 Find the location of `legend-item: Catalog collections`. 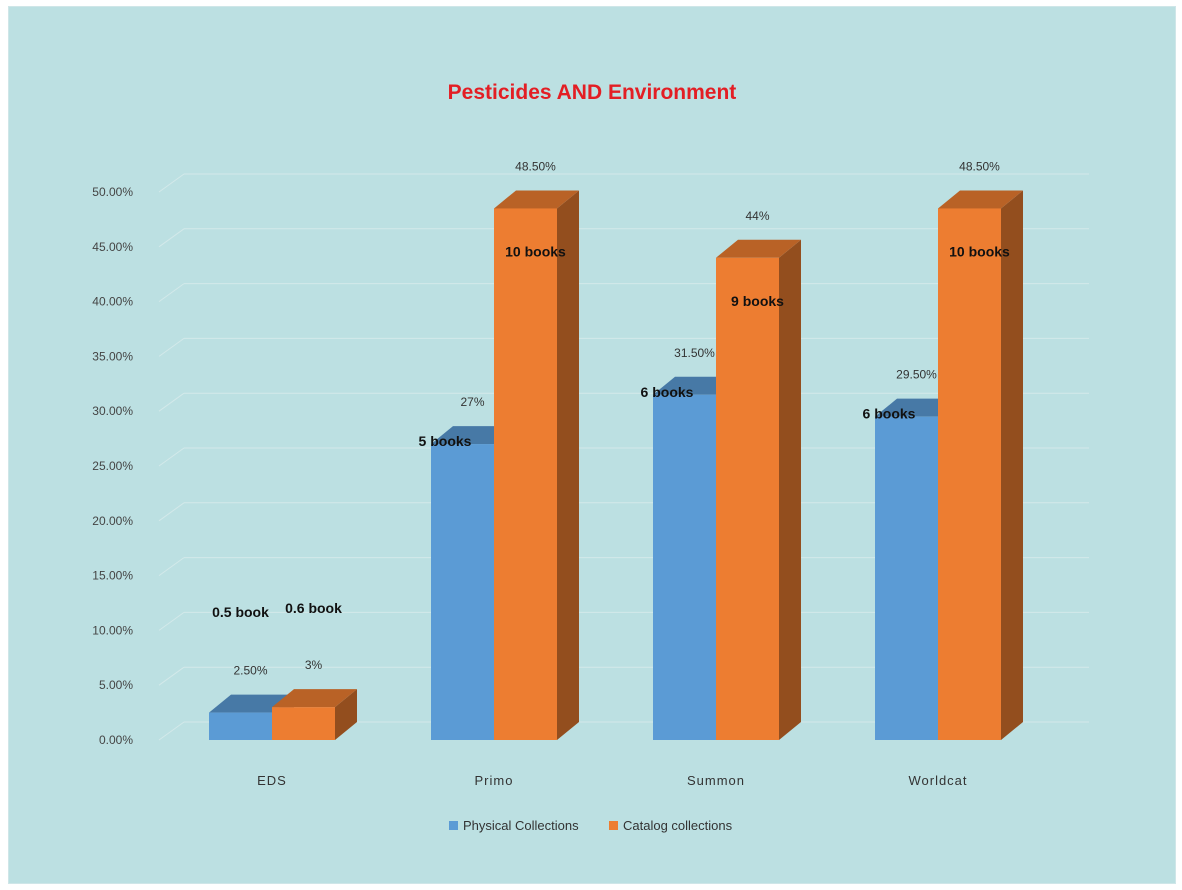

legend-item: Catalog collections is located at coordinates (671, 825).